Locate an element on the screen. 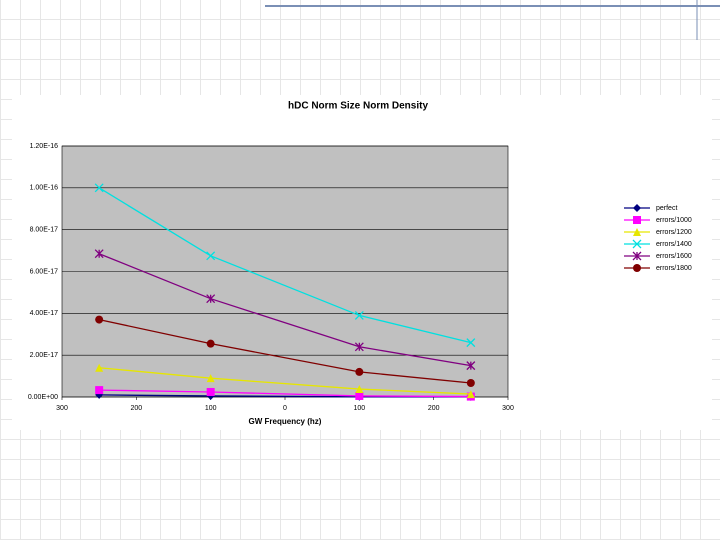 This screenshot has width=720, height=540. chart-title: hDC Norm Size Norm Density is located at coordinates (358, 106).